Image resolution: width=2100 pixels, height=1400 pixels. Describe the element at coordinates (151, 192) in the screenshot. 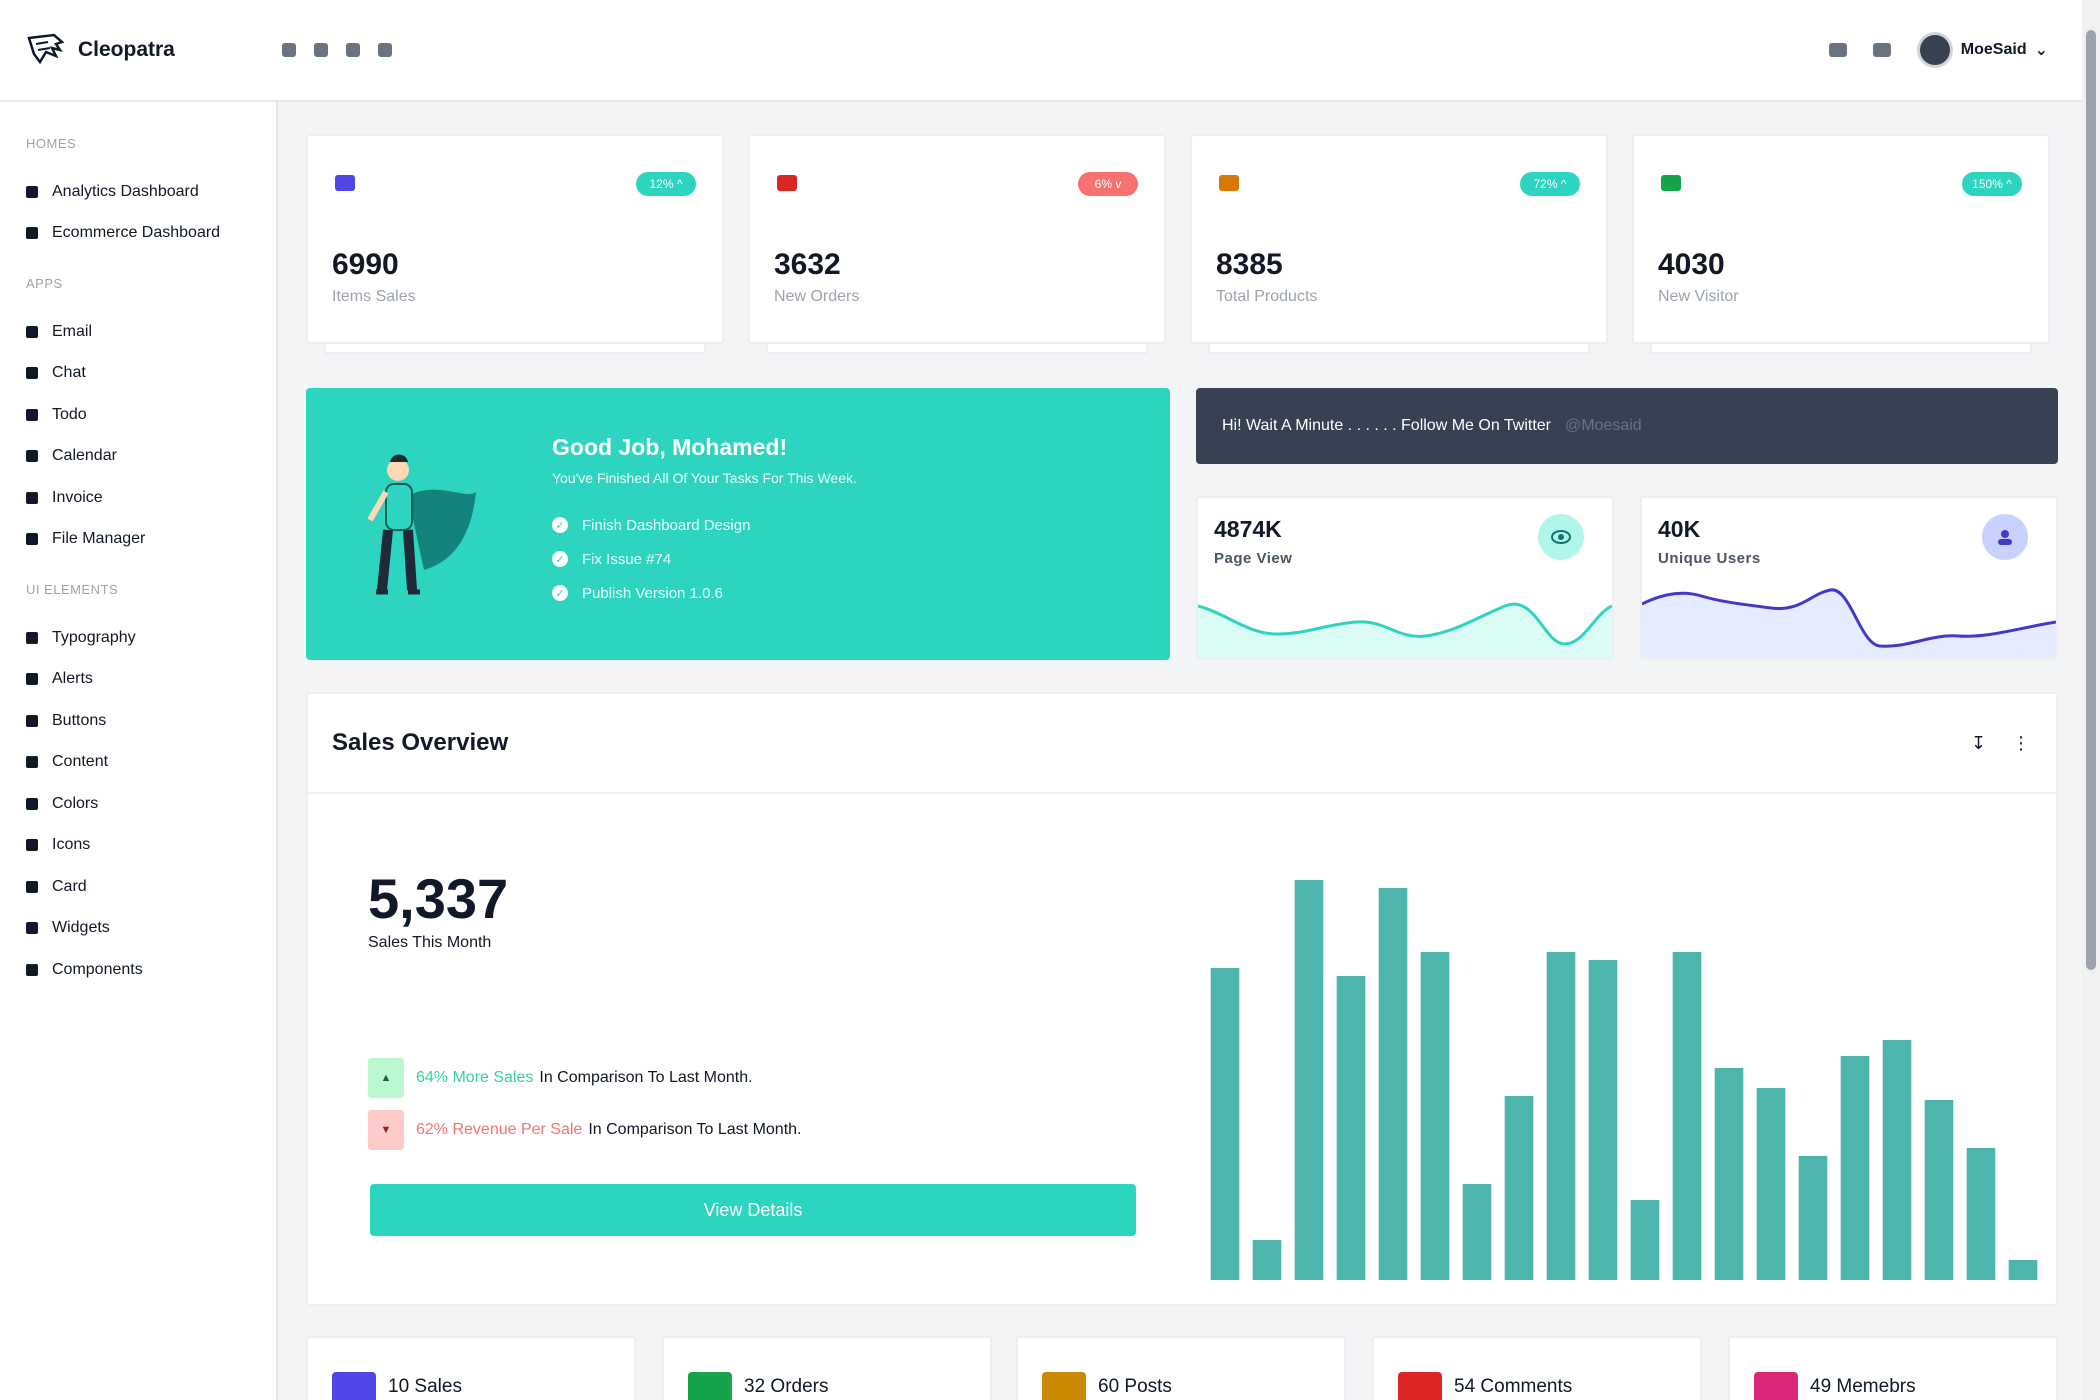

I see `sidebar-item-analytics-dashboard: Analytics Dashboard` at that location.